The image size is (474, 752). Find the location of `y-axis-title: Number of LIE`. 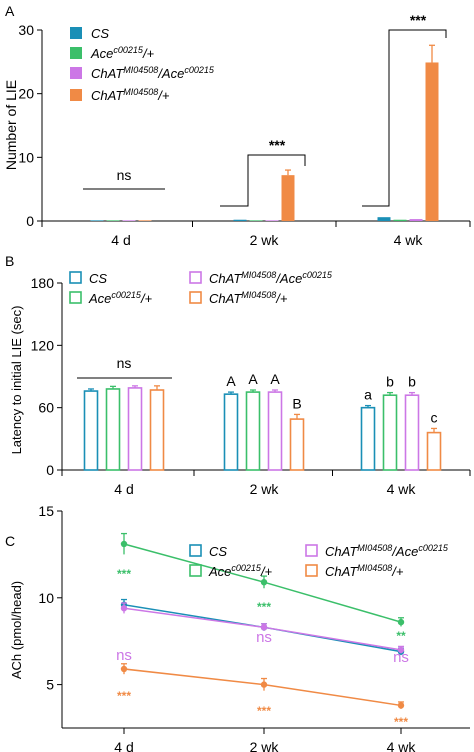

y-axis-title: Number of LIE is located at coordinates (11, 125).